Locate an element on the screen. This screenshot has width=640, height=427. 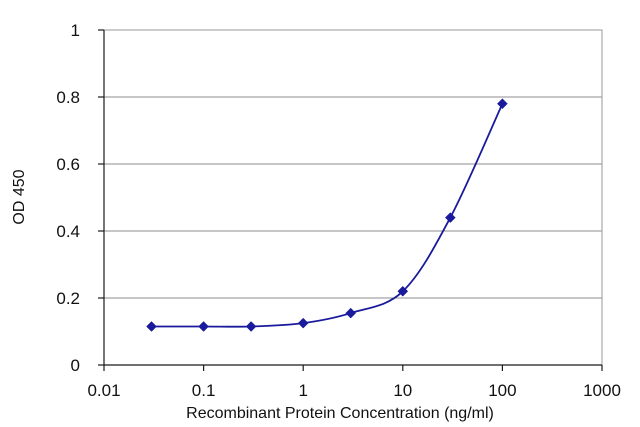
y-tick-labels: 0 0.2 0.4 0.6 0.8 1 is located at coordinates (68, 198).